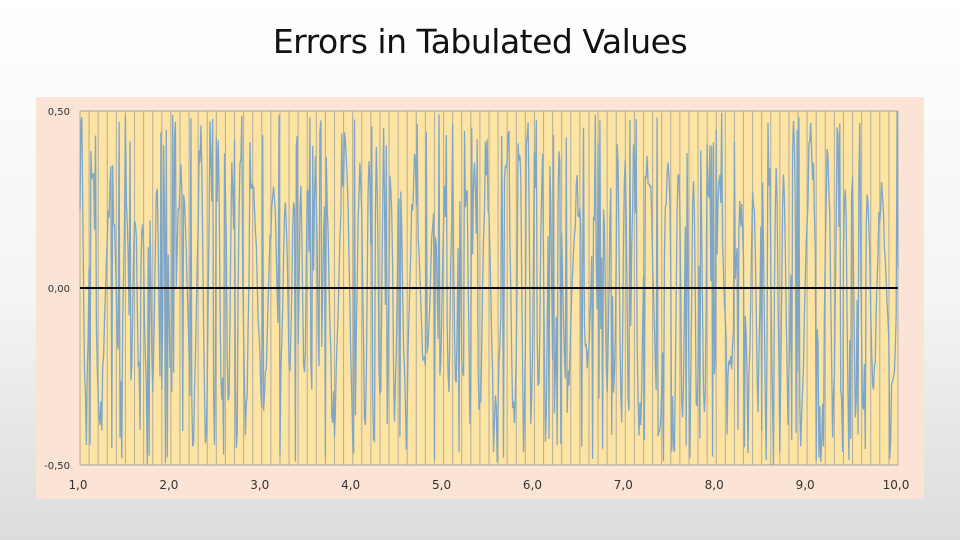 The height and width of the screenshot is (540, 960). What do you see at coordinates (59, 112) in the screenshot?
I see `y-tick-label: 0,50` at bounding box center [59, 112].